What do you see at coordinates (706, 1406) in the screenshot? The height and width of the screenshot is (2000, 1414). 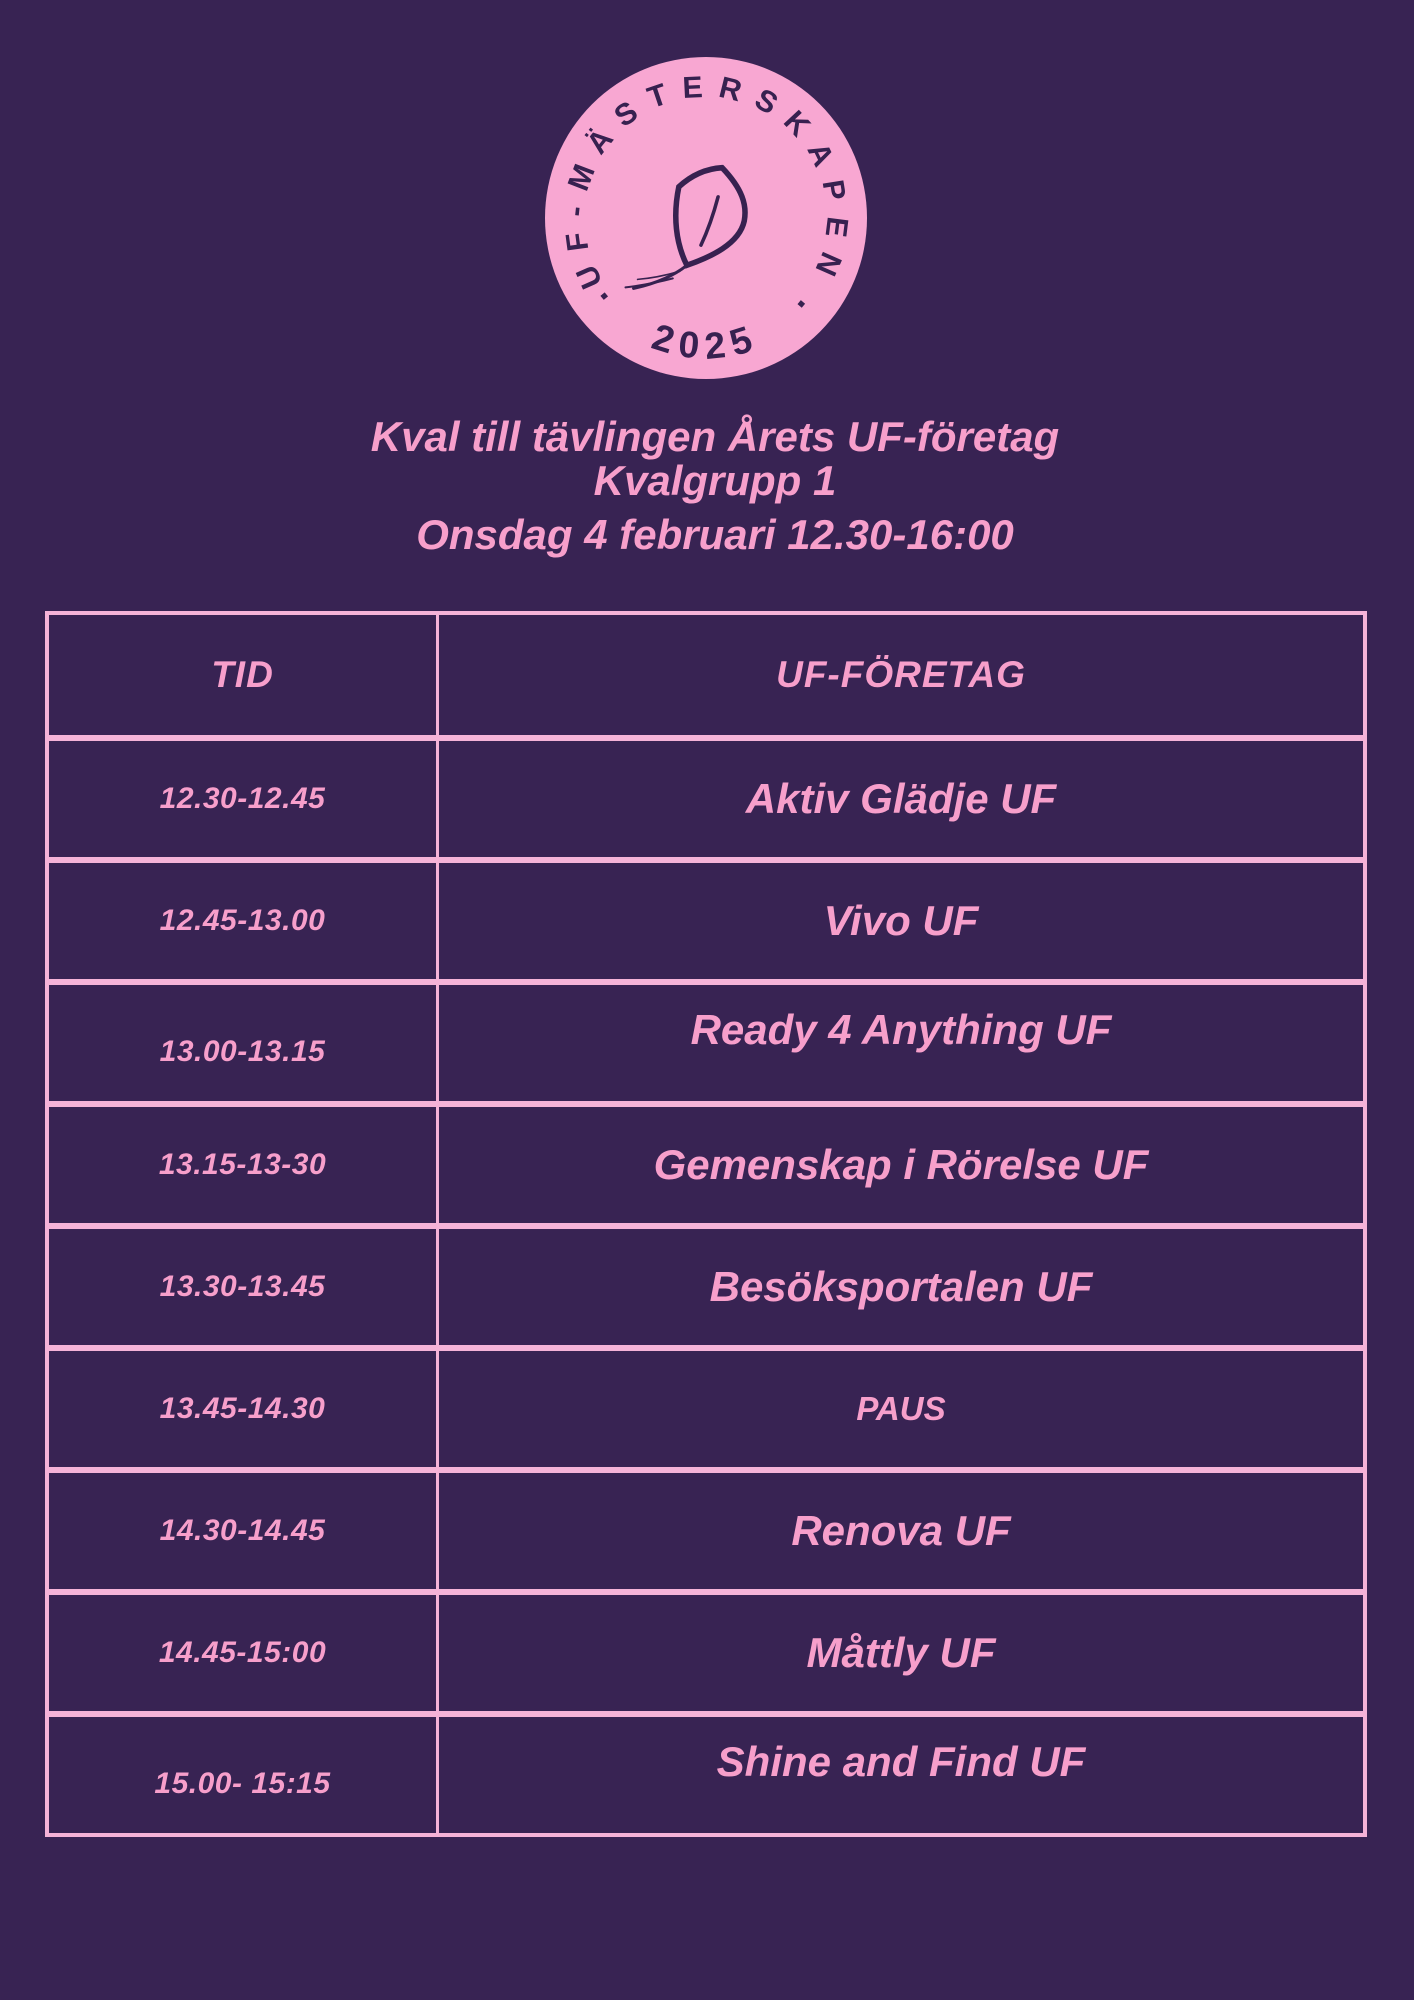 I see `table-row: 13.45-14.30 PAUS` at bounding box center [706, 1406].